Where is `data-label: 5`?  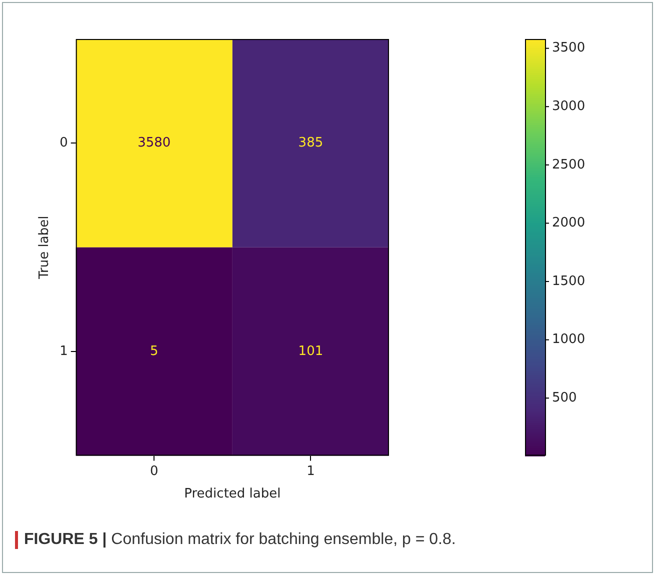 data-label: 5 is located at coordinates (154, 351).